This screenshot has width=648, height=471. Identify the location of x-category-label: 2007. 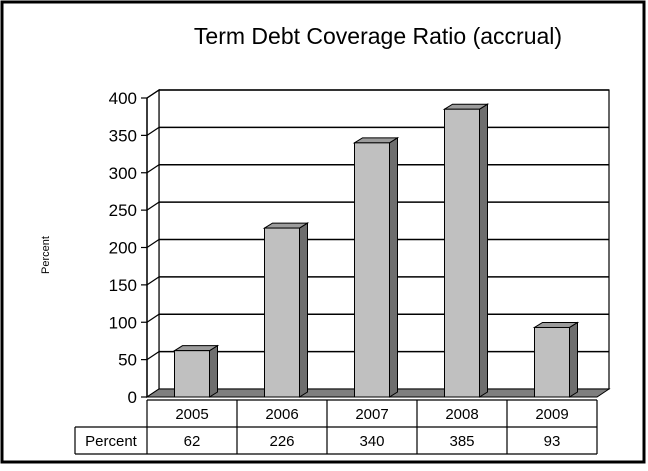
(371, 414).